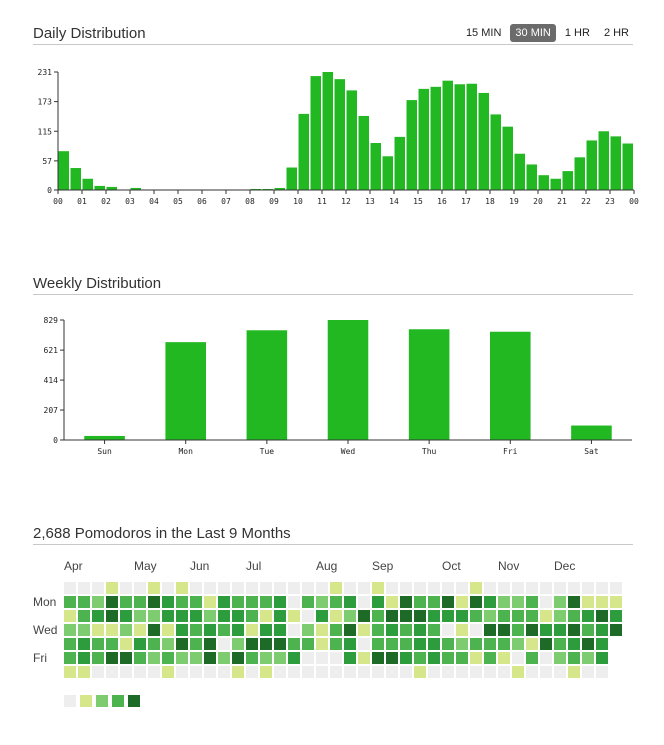 The width and height of the screenshot is (664, 745). What do you see at coordinates (577, 33) in the screenshot?
I see `res-1hr-button: 1 HR` at bounding box center [577, 33].